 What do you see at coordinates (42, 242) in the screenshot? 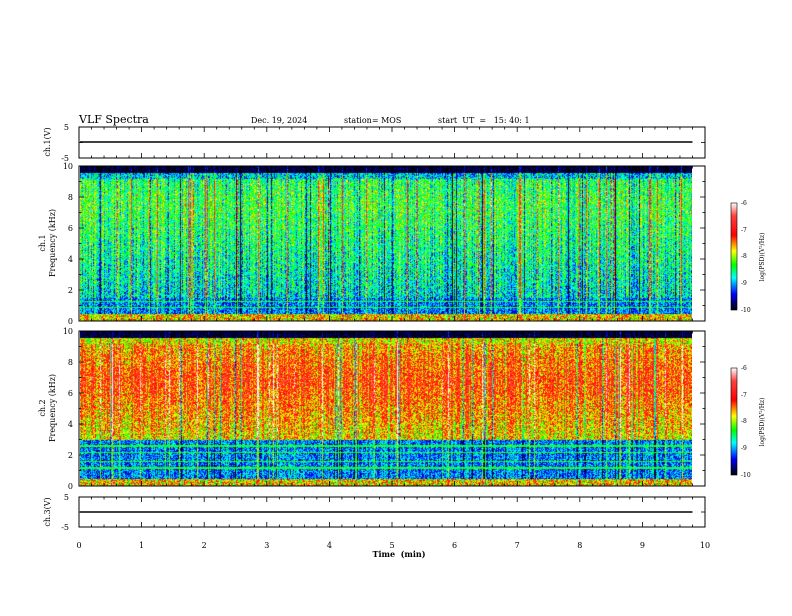
I see `ch1-spec-ylabel-channel: ch.1` at bounding box center [42, 242].